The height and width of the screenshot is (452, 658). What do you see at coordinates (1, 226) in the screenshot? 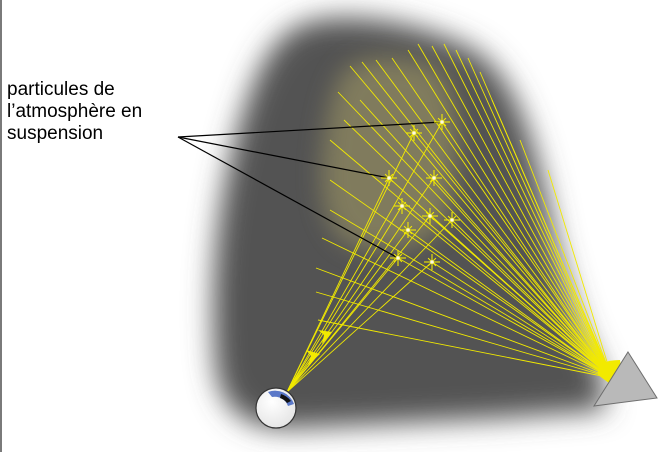
I see `left-border` at bounding box center [1, 226].